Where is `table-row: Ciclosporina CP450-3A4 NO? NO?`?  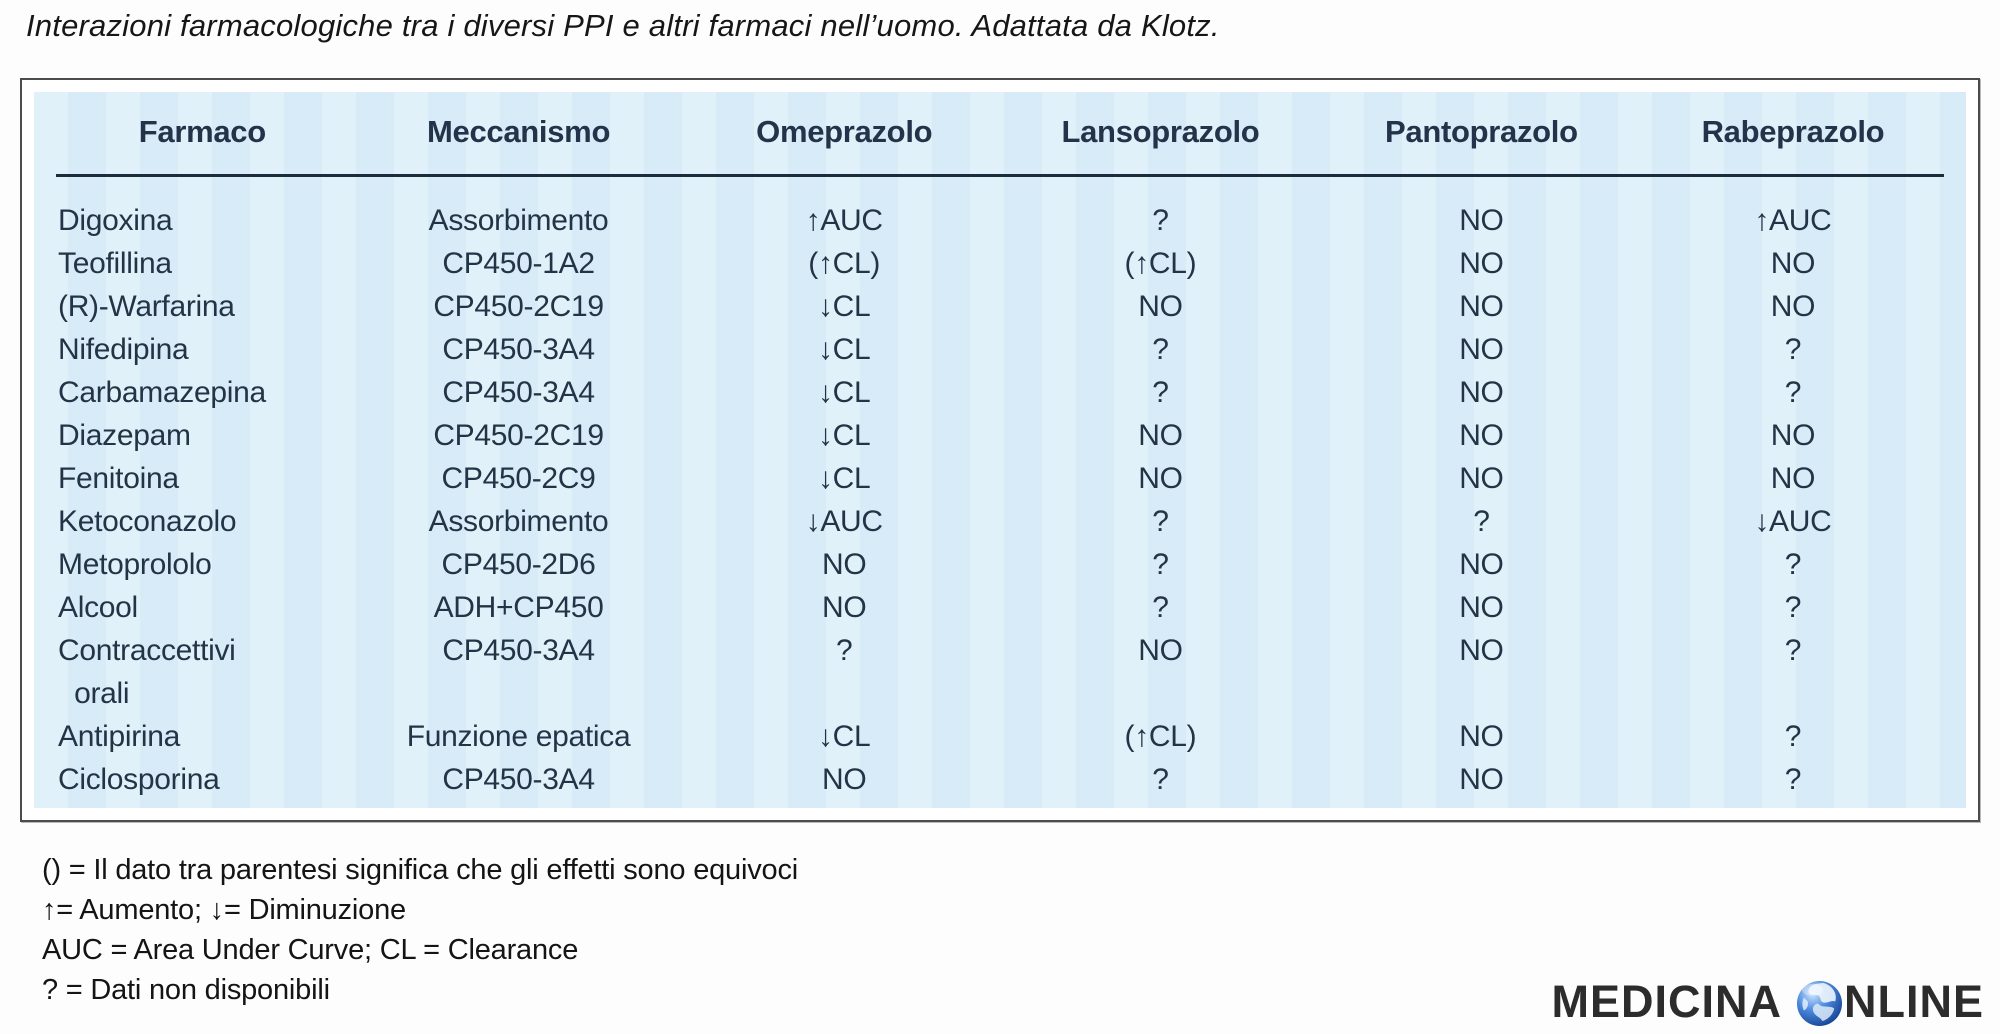 table-row: Ciclosporina CP450-3A4 NO? NO? is located at coordinates (1000, 779).